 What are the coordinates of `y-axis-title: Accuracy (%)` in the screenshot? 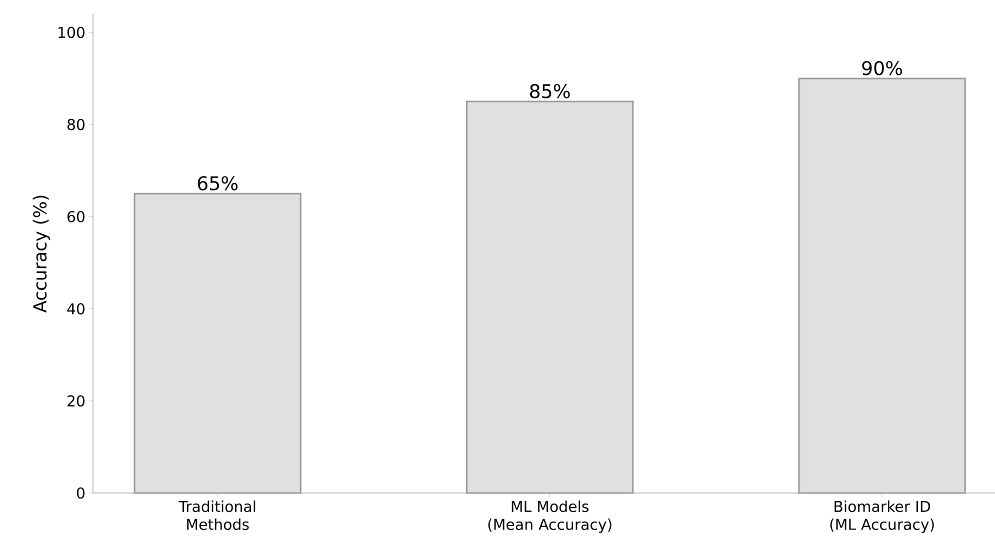 It's located at (41, 254).